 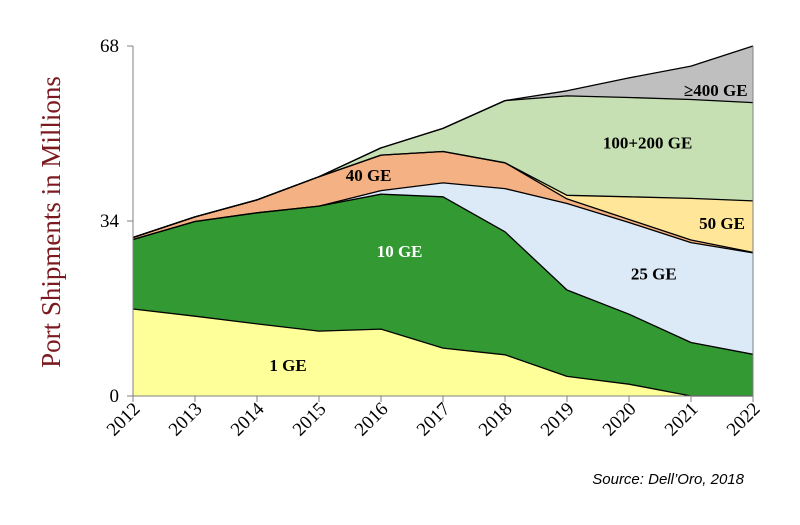 What do you see at coordinates (744, 420) in the screenshot?
I see `x-tick-label: 2022` at bounding box center [744, 420].